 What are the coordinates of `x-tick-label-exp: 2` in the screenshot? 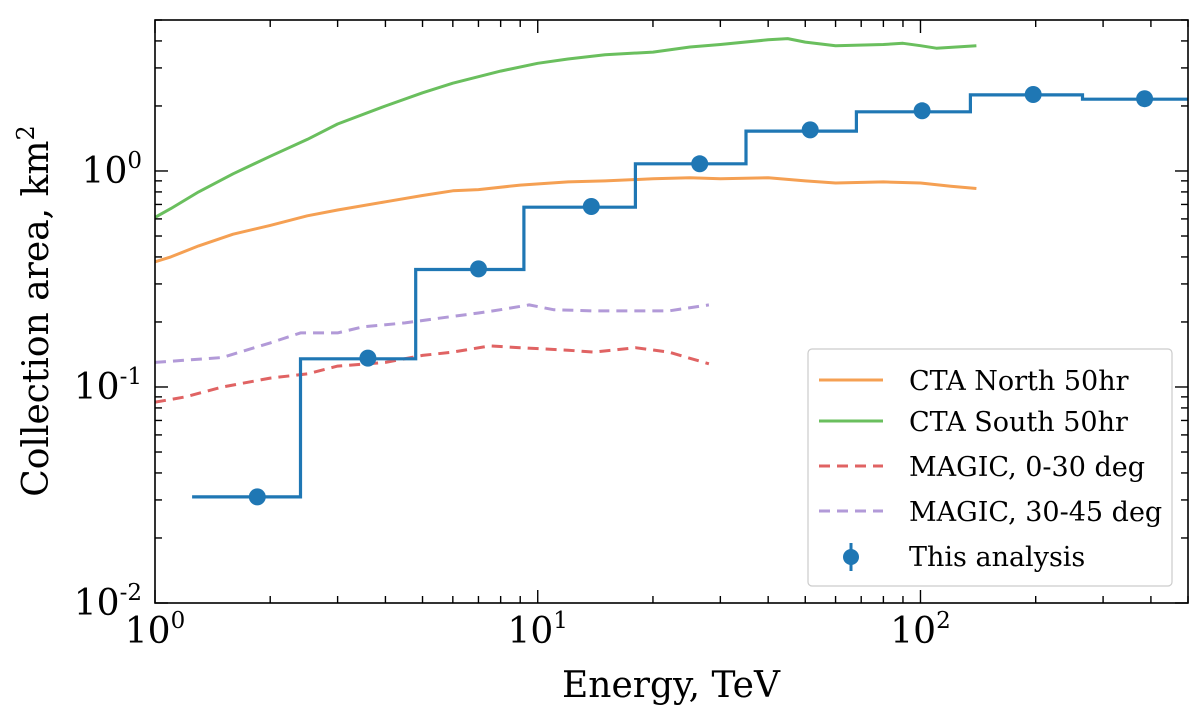 It's located at (943, 621).